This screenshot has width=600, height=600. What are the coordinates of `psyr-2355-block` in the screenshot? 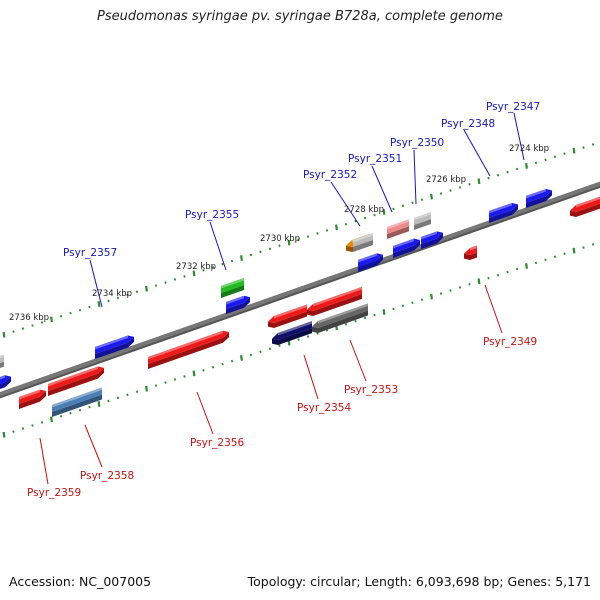 It's located at (232, 287).